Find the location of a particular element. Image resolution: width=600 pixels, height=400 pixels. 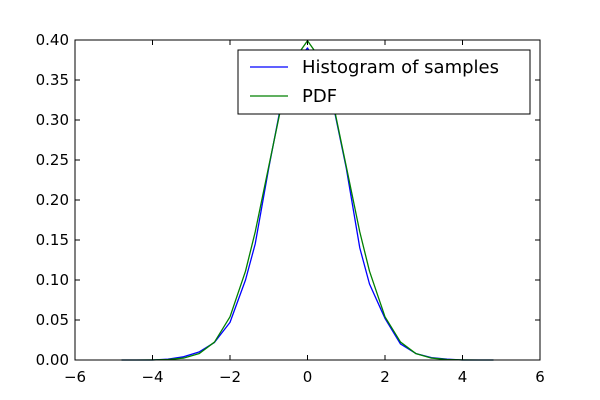

legend: Histogram of samples PDF is located at coordinates (384, 82).